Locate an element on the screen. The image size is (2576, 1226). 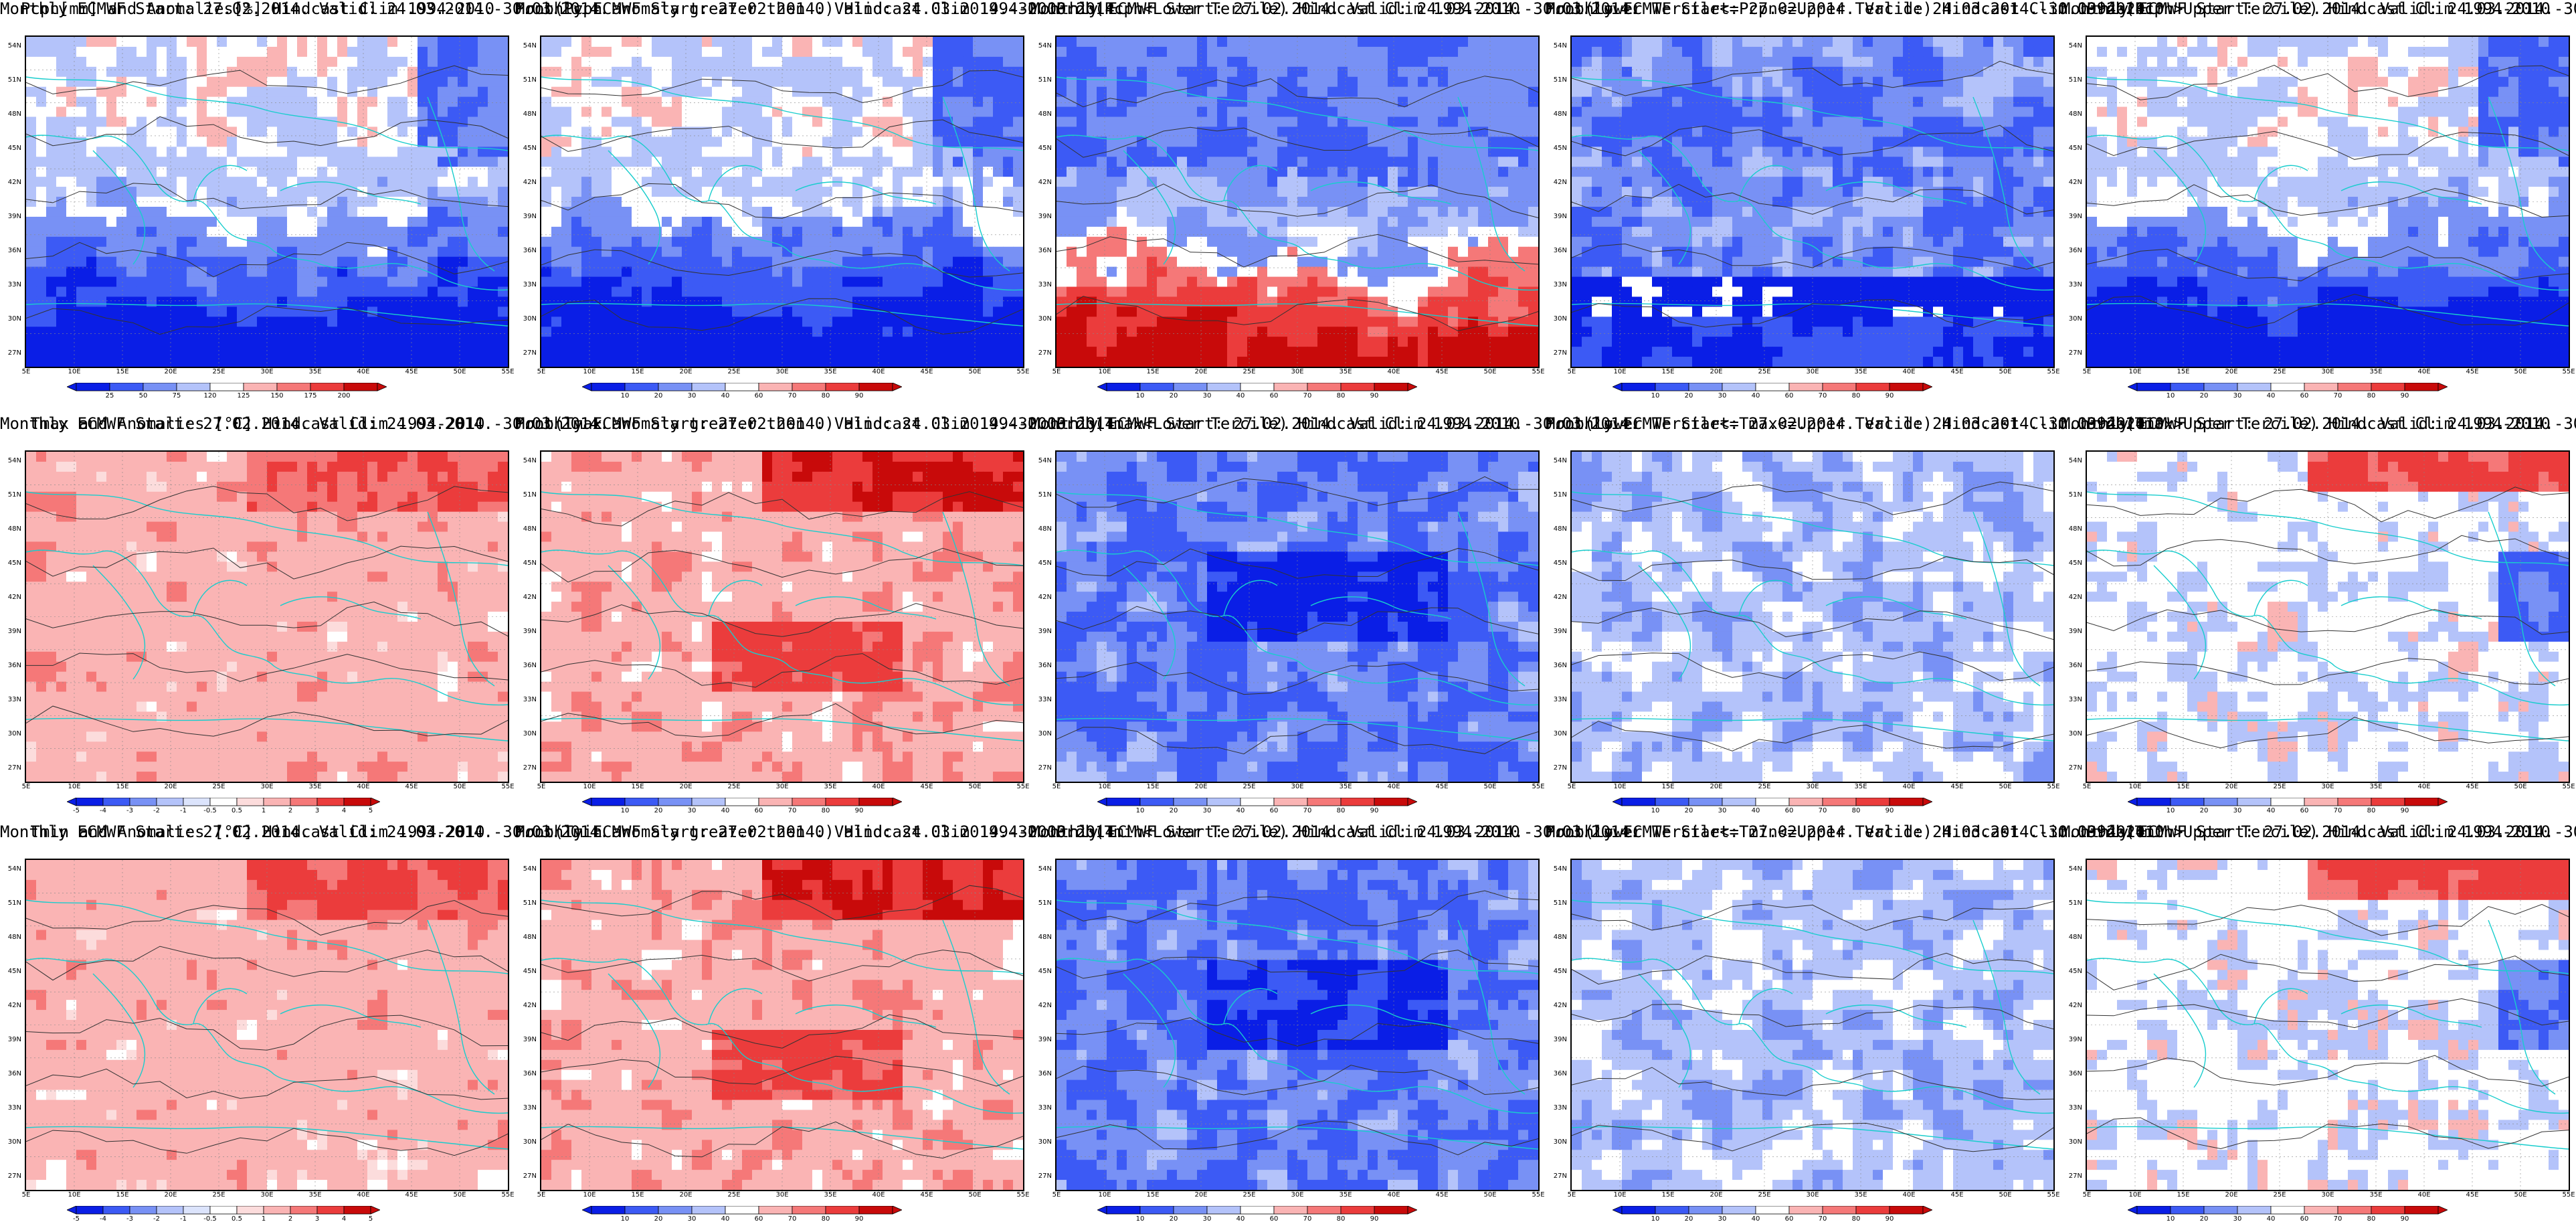
latitude-label: 54N is located at coordinates (1045, 46).